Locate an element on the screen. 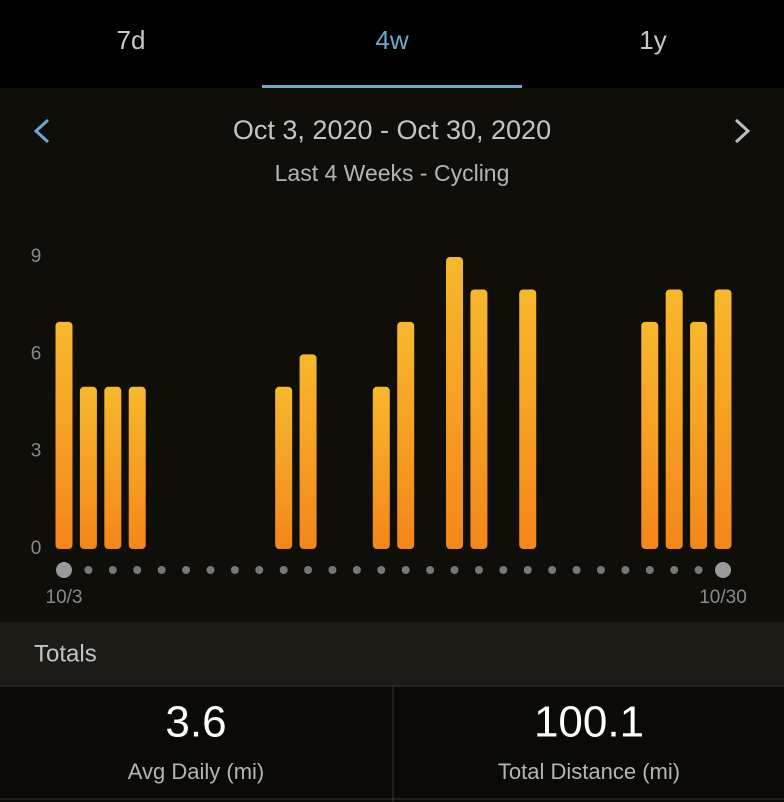  y-tick-label: 6 is located at coordinates (36, 353).